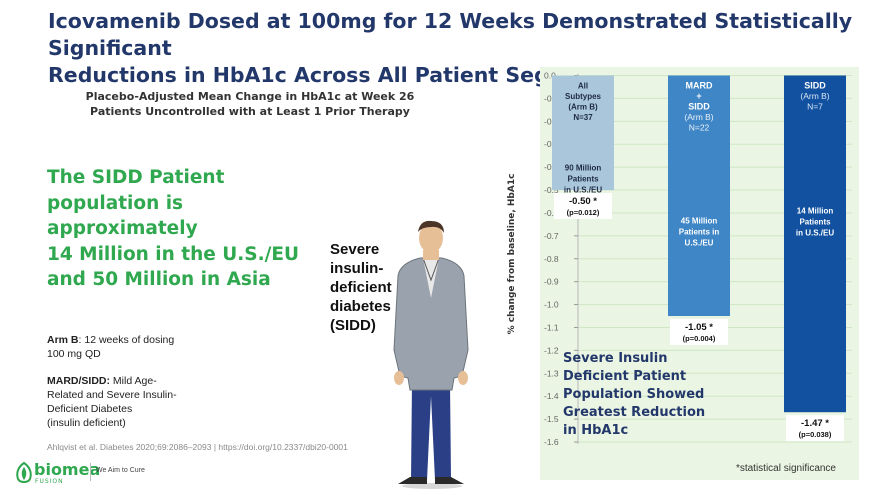 The width and height of the screenshot is (880, 495). What do you see at coordinates (583, 86) in the screenshot?
I see `bar-header: All` at bounding box center [583, 86].